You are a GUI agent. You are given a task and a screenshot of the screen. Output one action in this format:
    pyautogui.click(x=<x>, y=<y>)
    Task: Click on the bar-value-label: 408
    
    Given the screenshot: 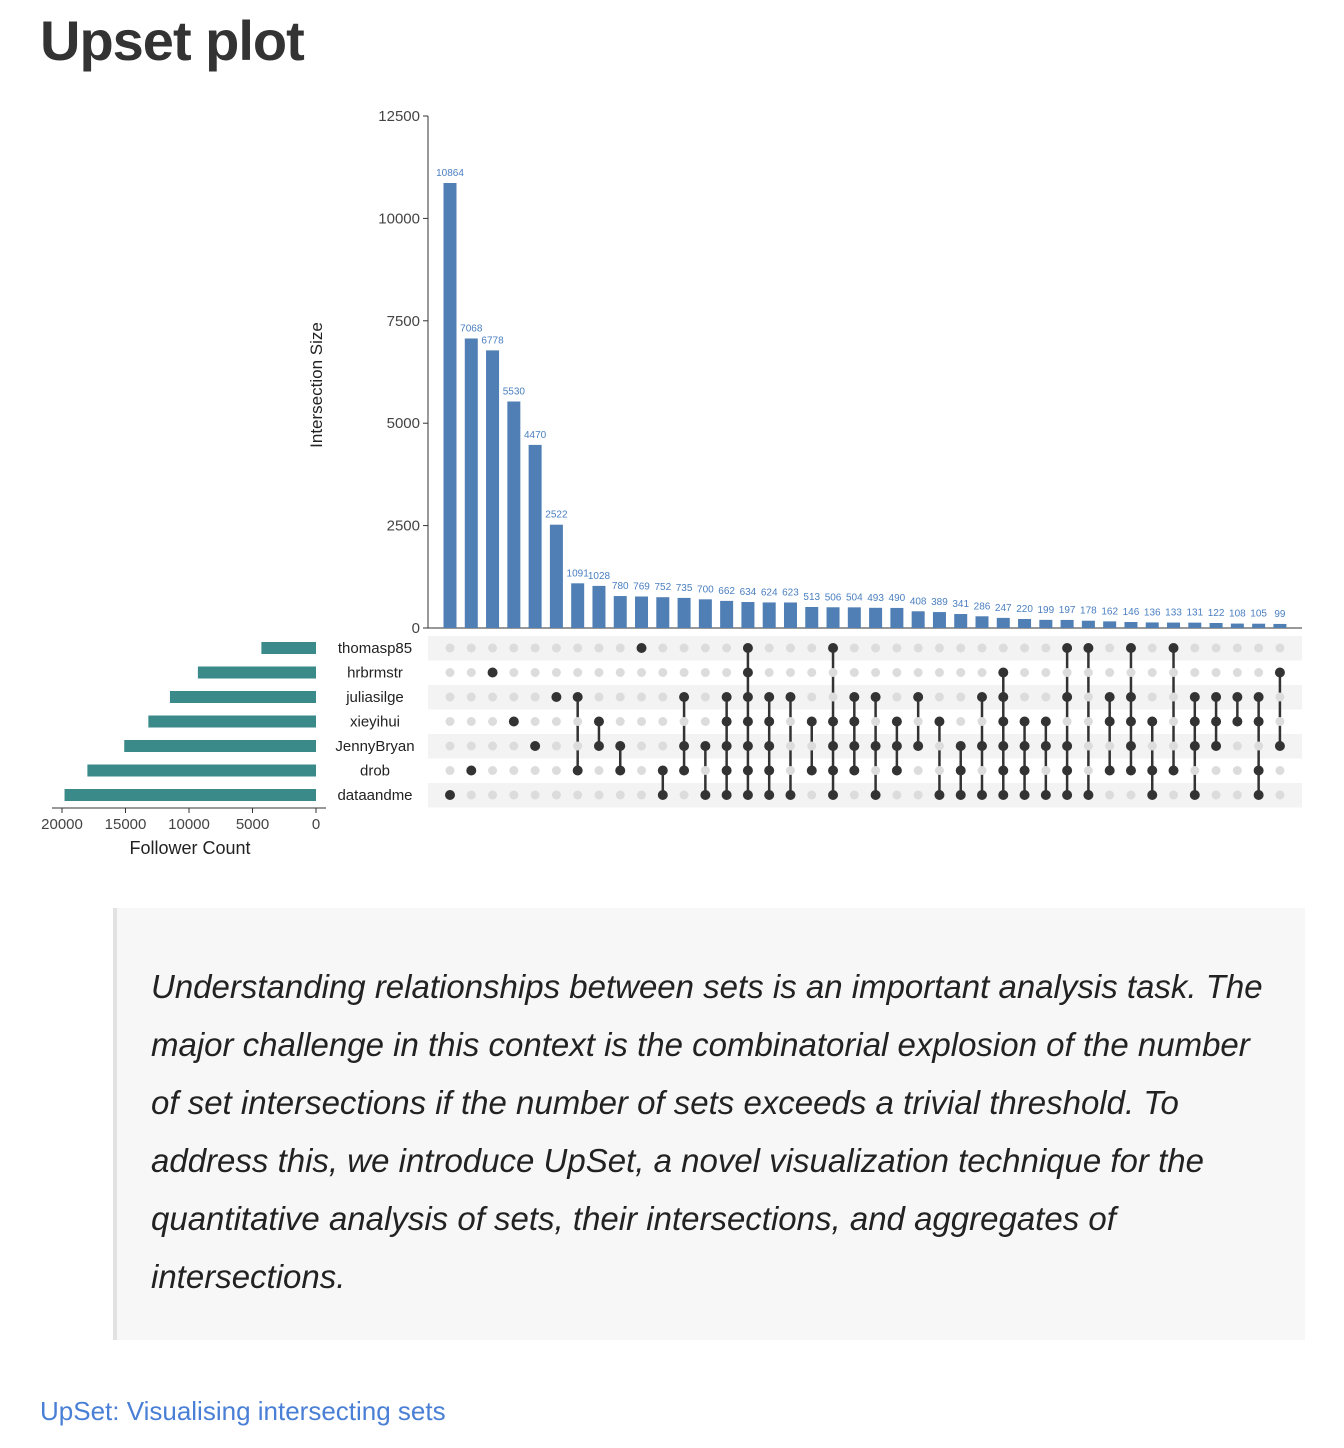 What is the action you would take?
    pyautogui.click(x=918, y=601)
    